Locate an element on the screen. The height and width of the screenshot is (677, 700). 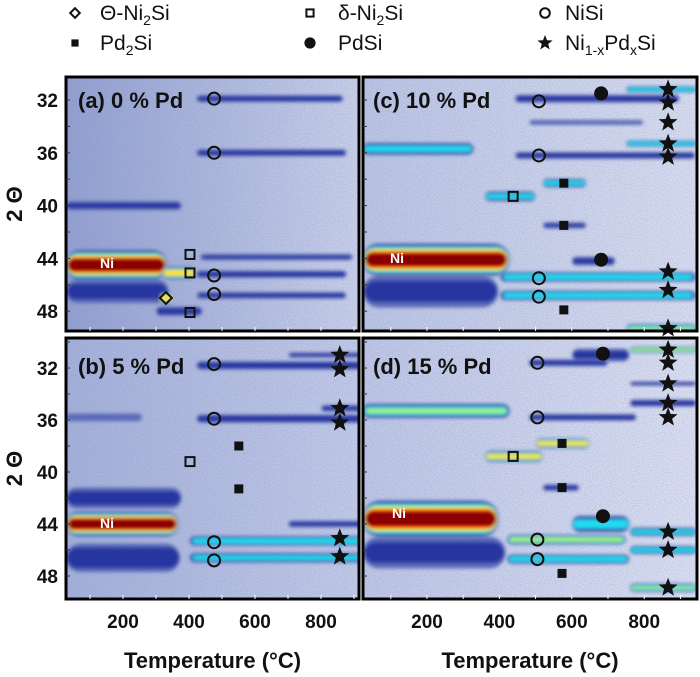
x-tick-label: 800 is located at coordinates (321, 622).